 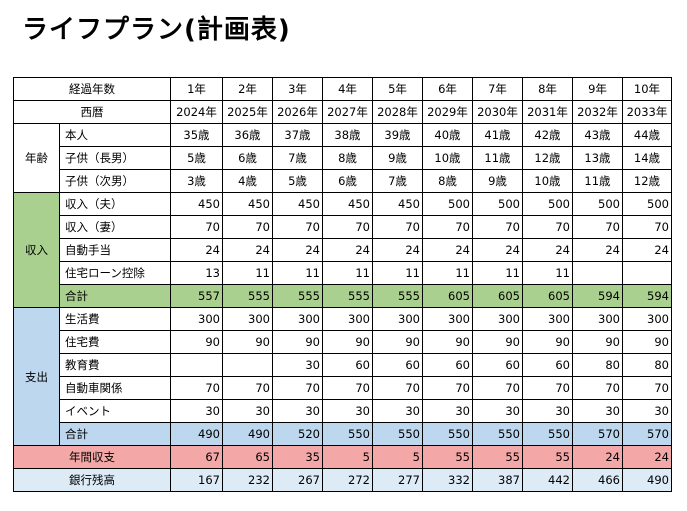 What do you see at coordinates (647, 480) in the screenshot?
I see `bank-cell: 490` at bounding box center [647, 480].